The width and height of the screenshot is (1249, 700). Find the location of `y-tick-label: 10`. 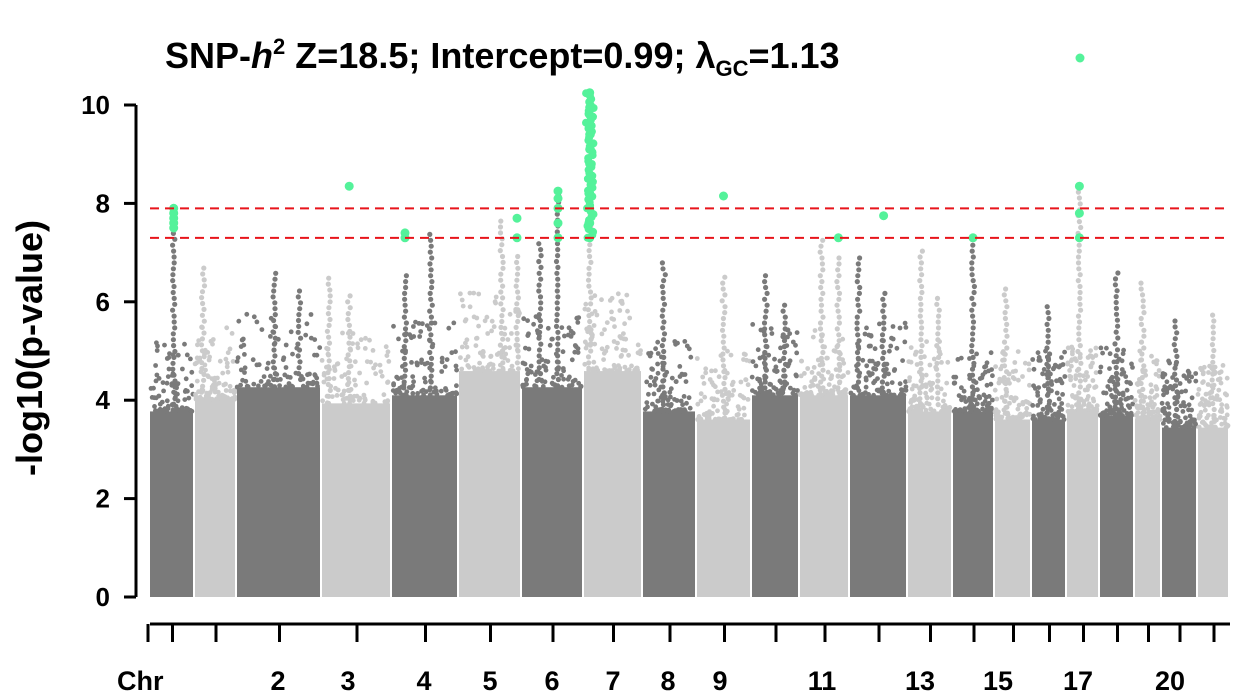

y-tick-label: 10 is located at coordinates (95, 105).